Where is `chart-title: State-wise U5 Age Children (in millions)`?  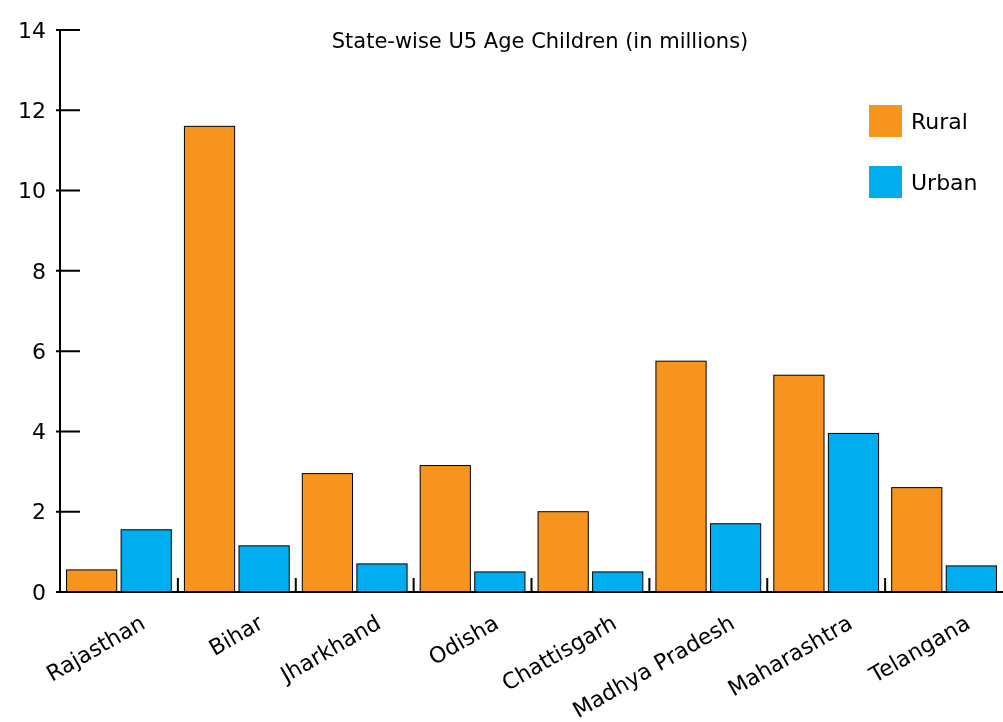 chart-title: State-wise U5 Age Children (in millions) is located at coordinates (540, 41).